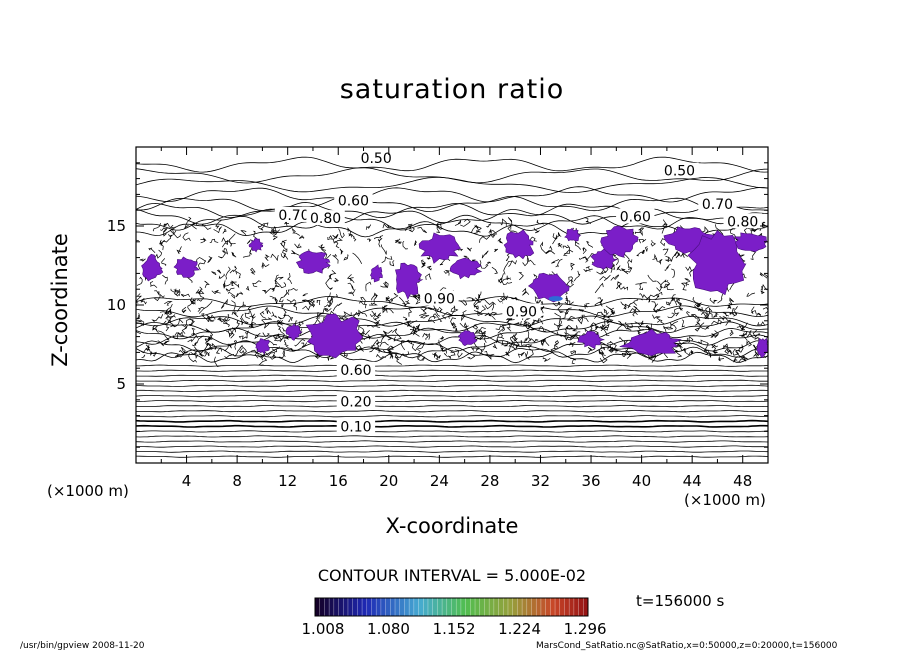 The image size is (904, 654). Describe the element at coordinates (355, 371) in the screenshot. I see `contour-label: 0.60` at that location.